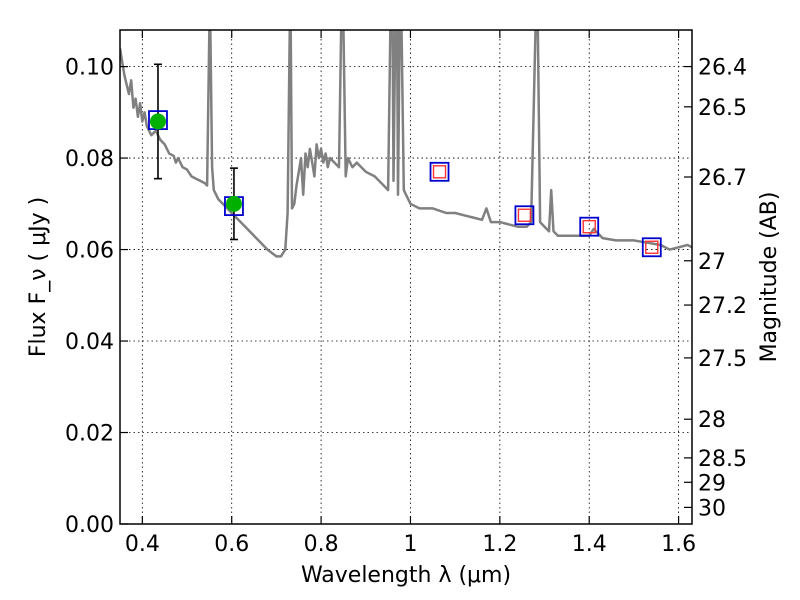 The width and height of the screenshot is (800, 600). Describe the element at coordinates (769, 277) in the screenshot. I see `right-axis-label: Magnitude (AB)` at that location.